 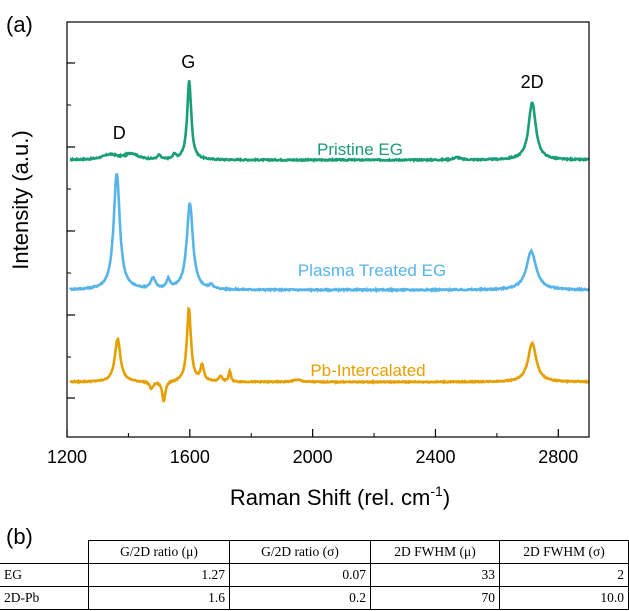 I want to click on x-tick-label: 1200, so click(x=67, y=457).